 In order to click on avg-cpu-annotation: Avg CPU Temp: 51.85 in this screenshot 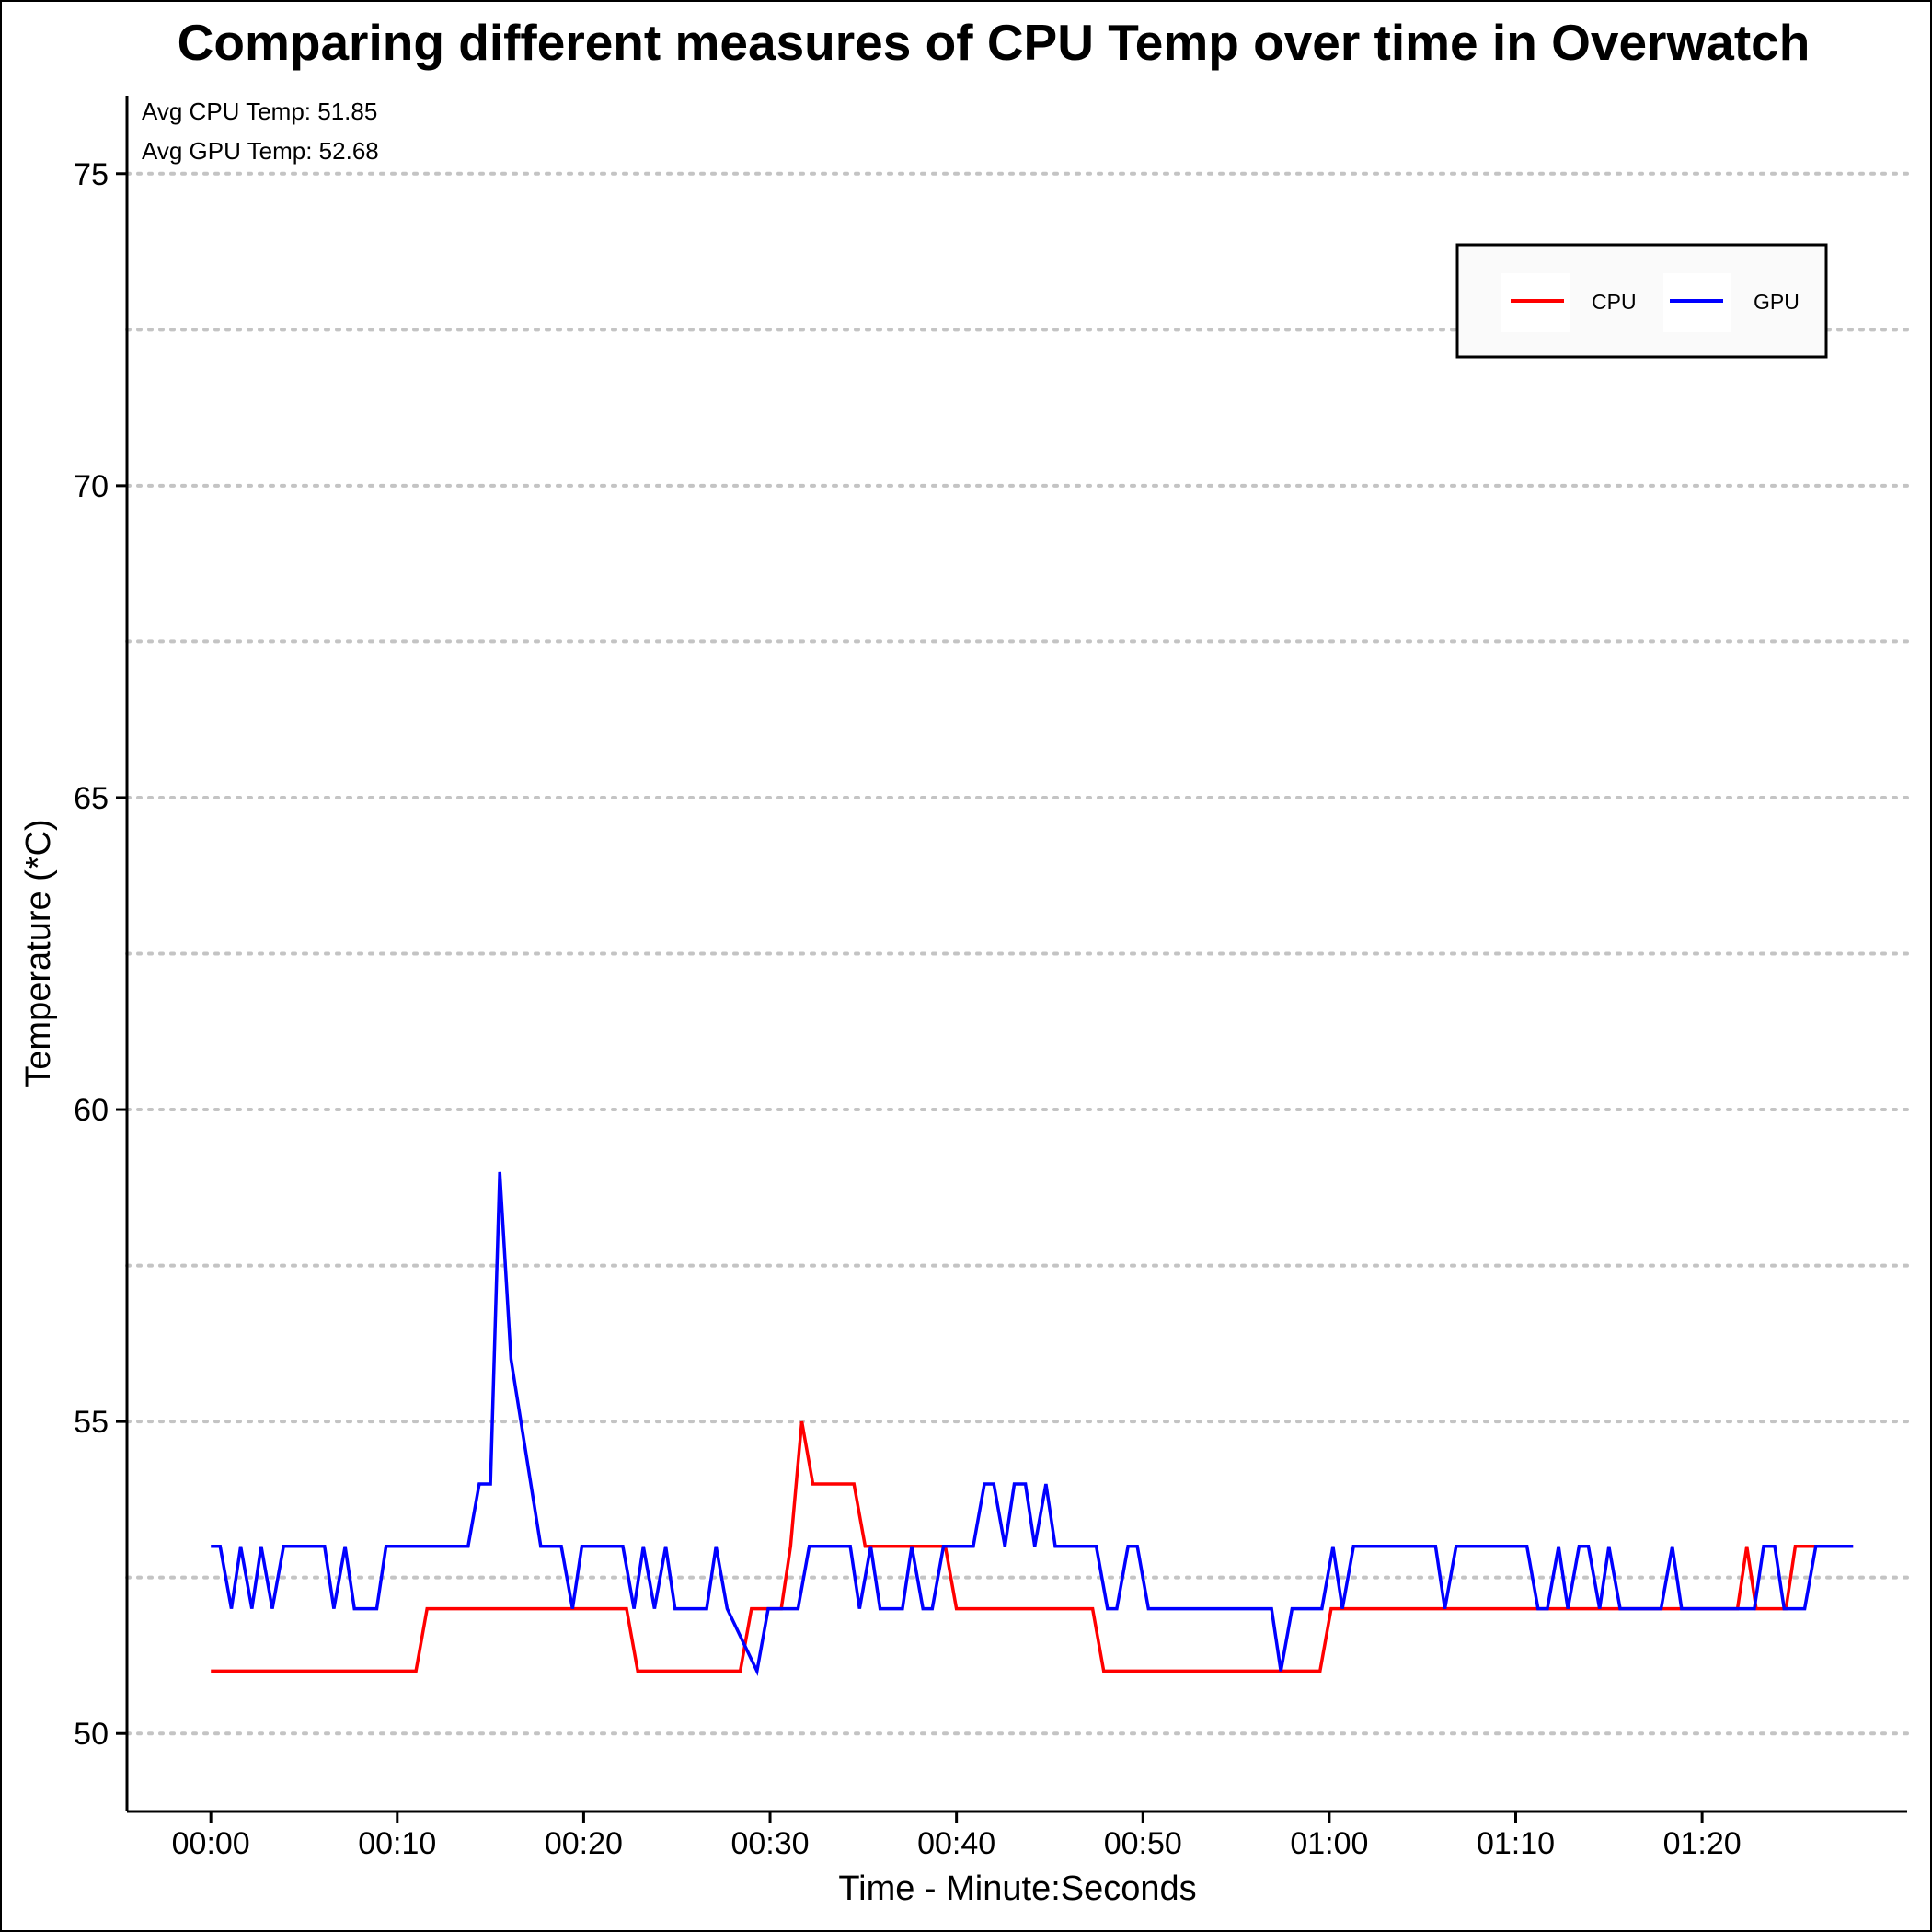, I will do `click(259, 111)`.